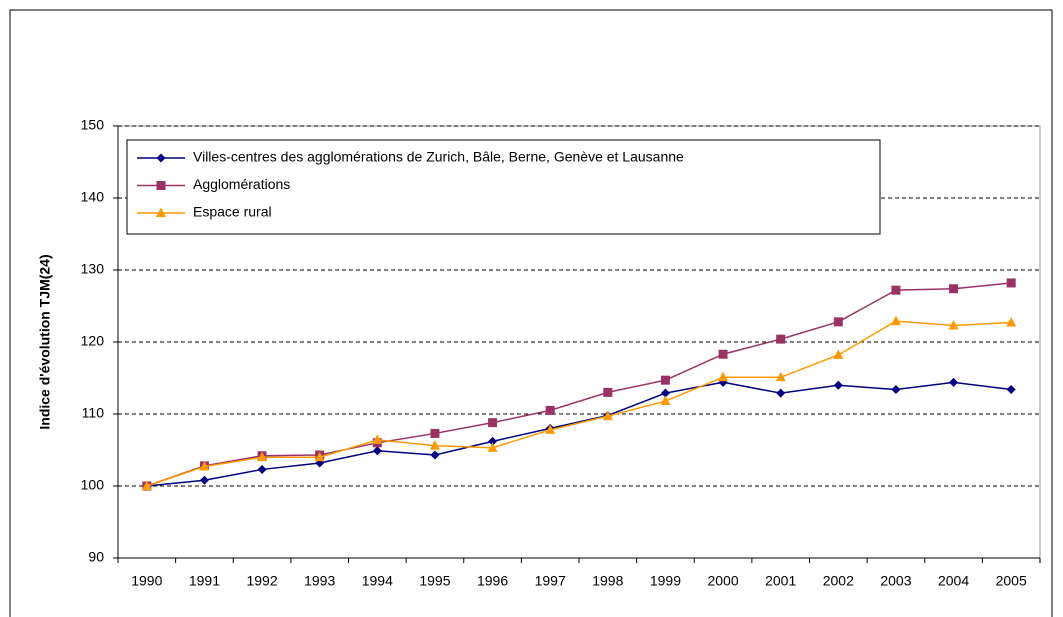 This screenshot has height=617, width=1063. Describe the element at coordinates (204, 581) in the screenshot. I see `x-tick-label: 1991` at that location.